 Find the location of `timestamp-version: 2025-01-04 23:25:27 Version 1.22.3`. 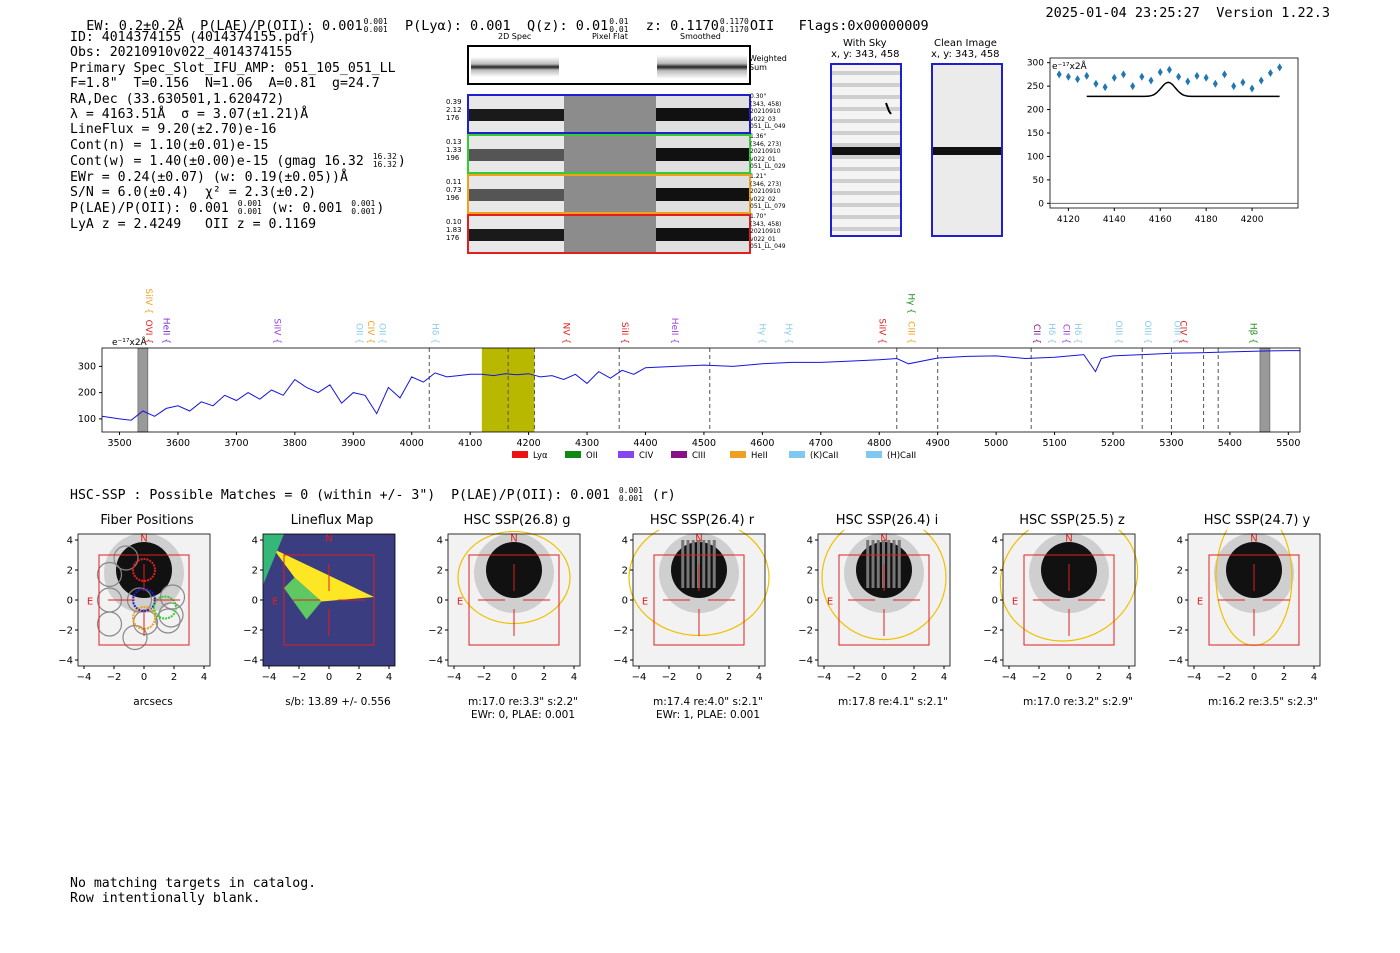

timestamp-version: 2025-01-04 23:25:27 Version 1.22.3 is located at coordinates (1188, 13).